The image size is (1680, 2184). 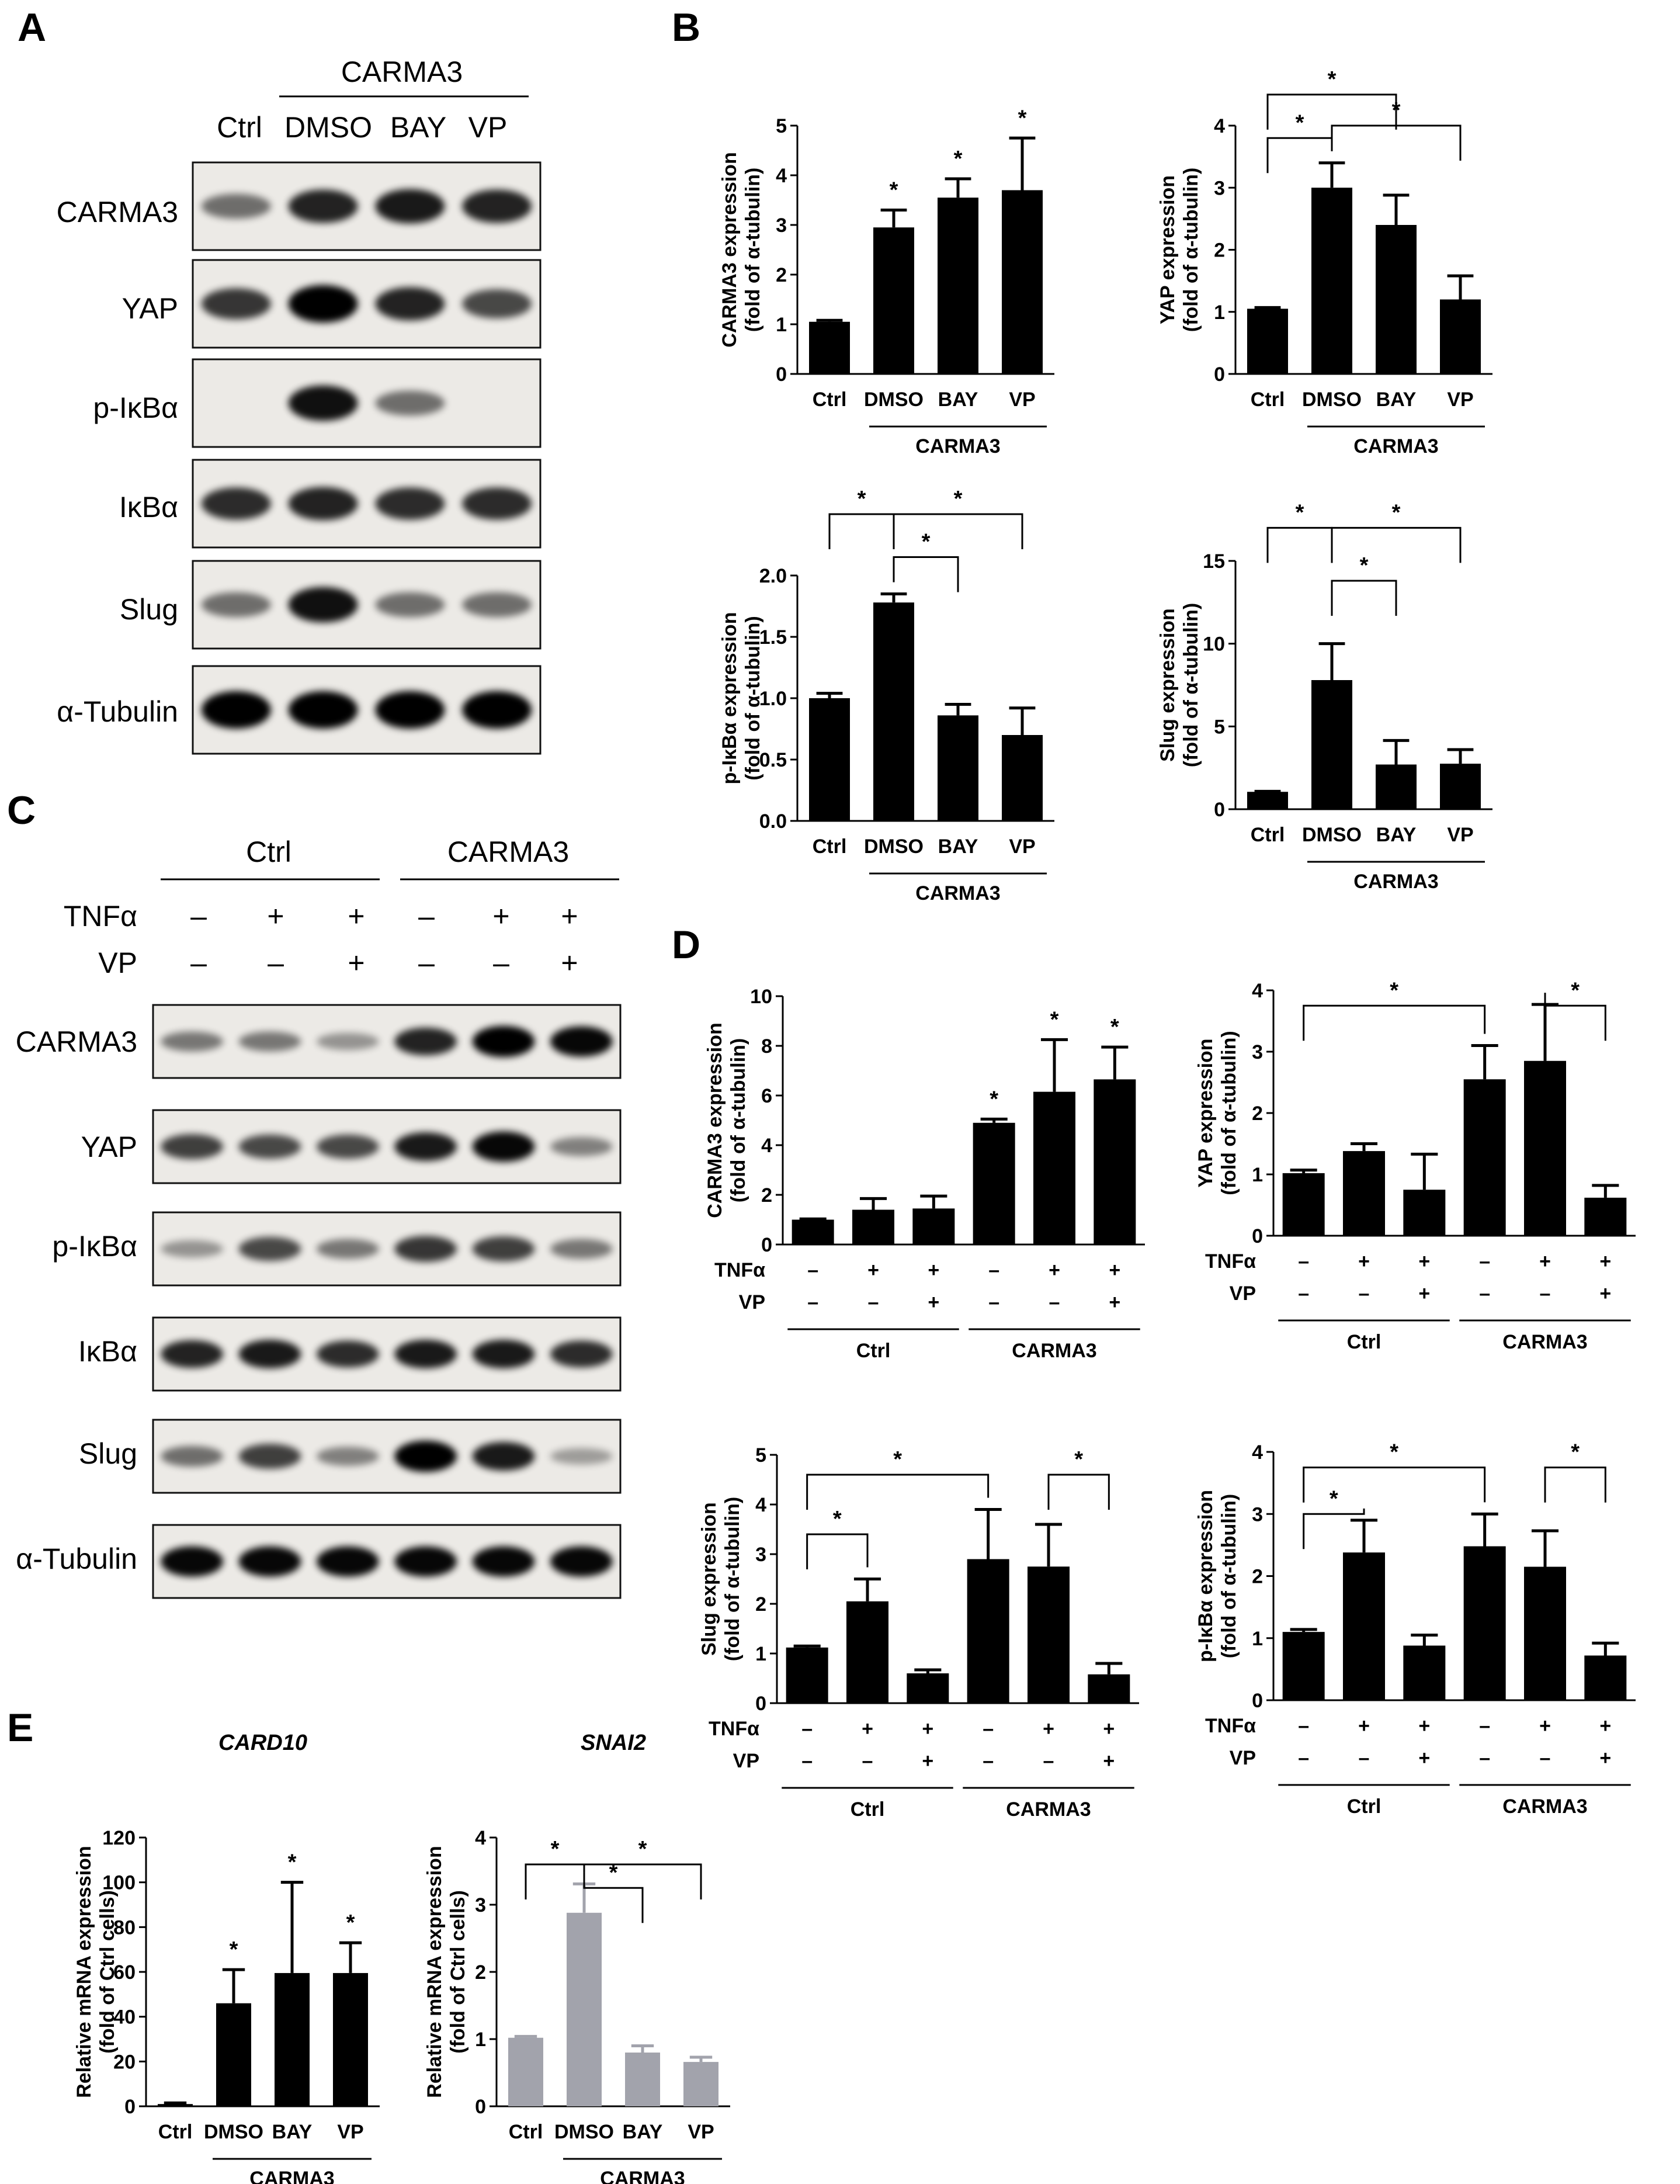 I want to click on panel-letter-e: E, so click(x=20, y=1727).